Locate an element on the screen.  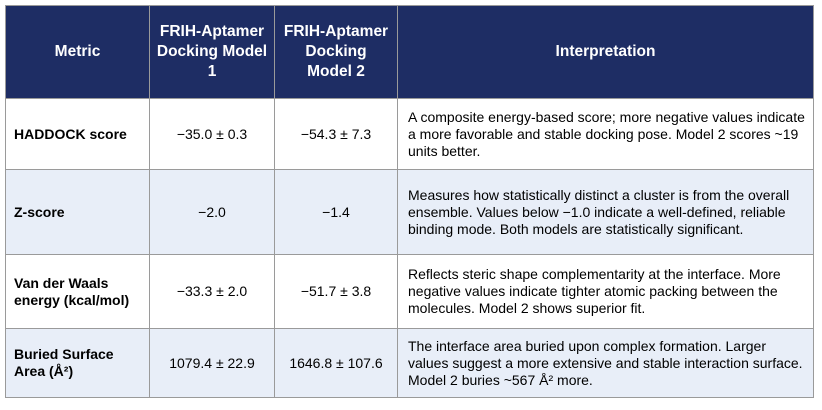
model-2-value: −1.4 is located at coordinates (336, 212).